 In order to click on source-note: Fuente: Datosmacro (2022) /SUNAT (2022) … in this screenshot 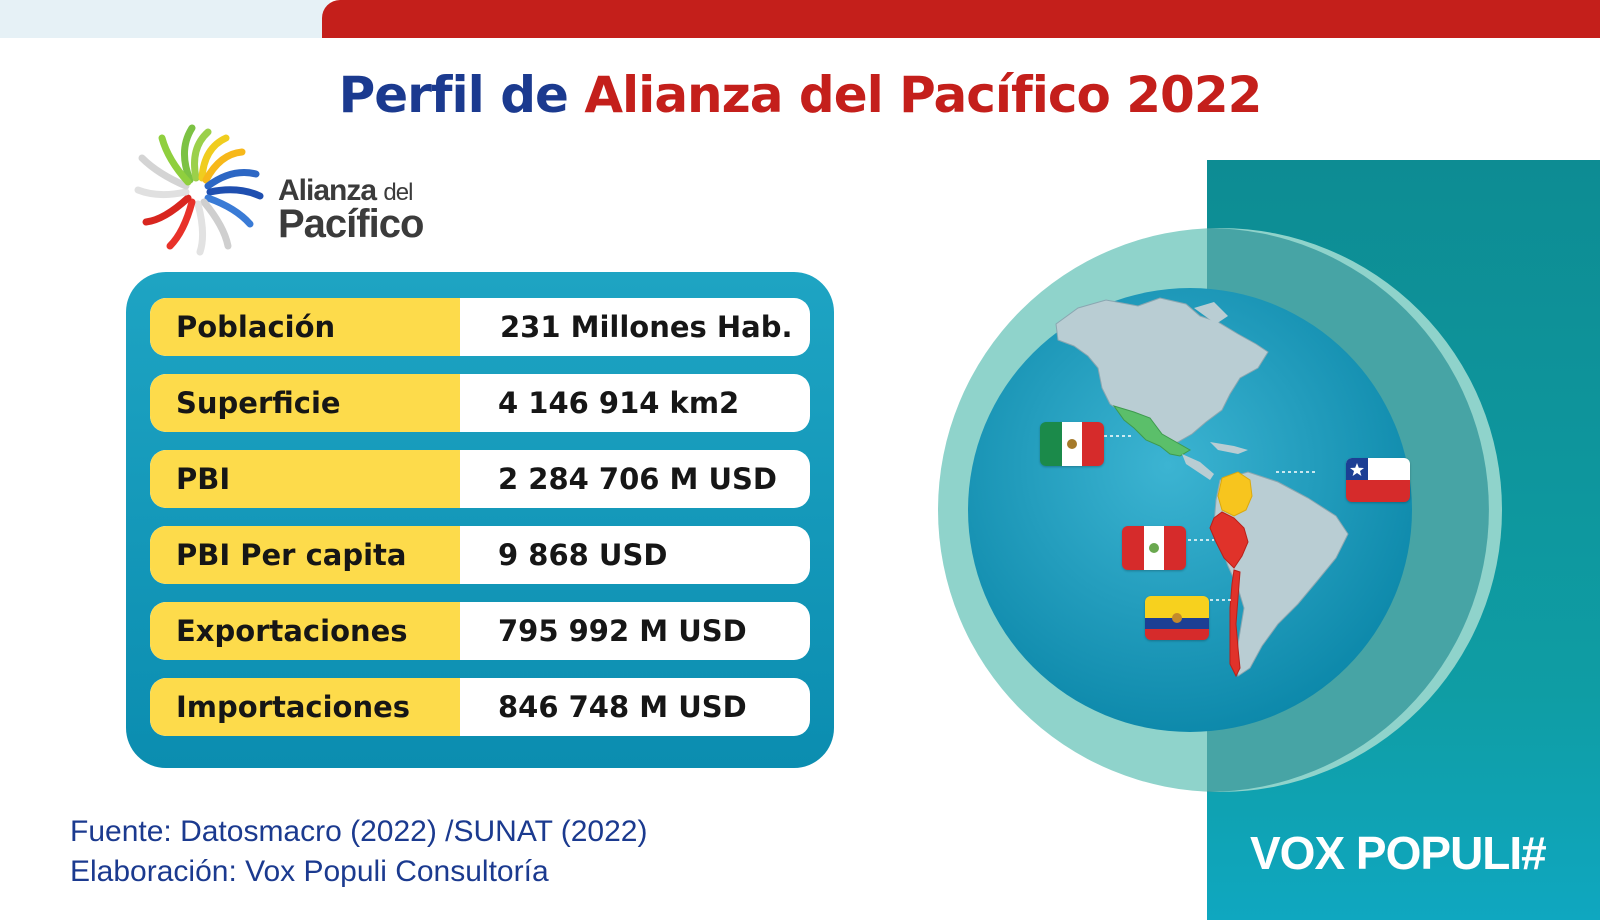, I will do `click(358, 852)`.